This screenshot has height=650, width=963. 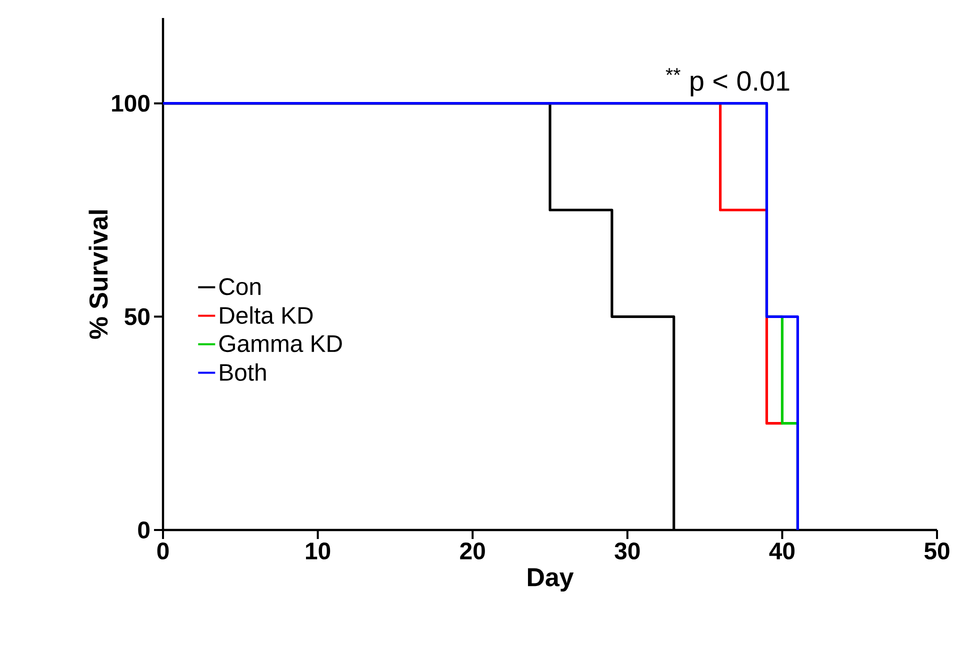 What do you see at coordinates (280, 343) in the screenshot?
I see `legend-label: Gamma KD` at bounding box center [280, 343].